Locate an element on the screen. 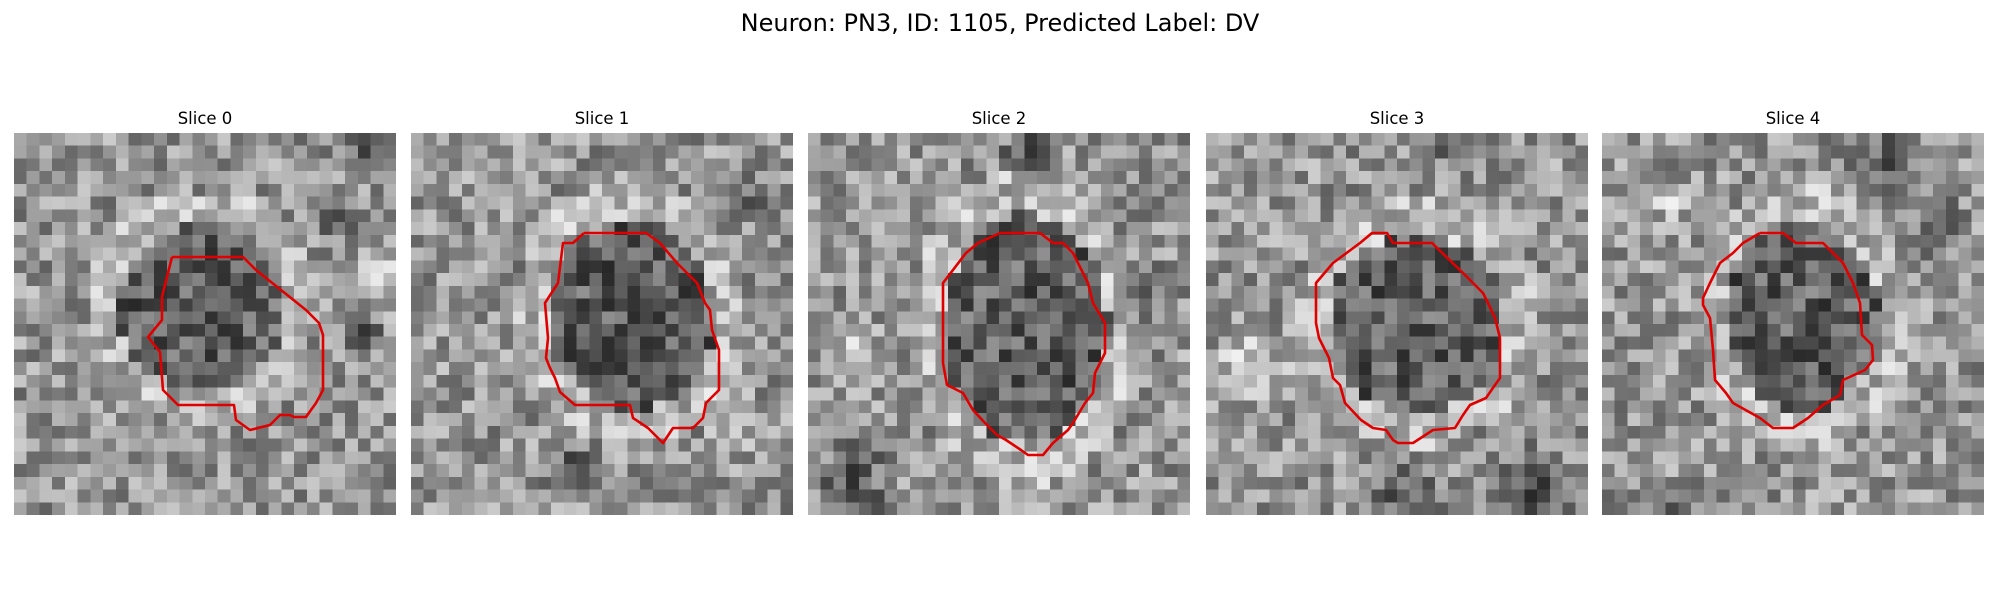 The height and width of the screenshot is (600, 2000). slice-title-3: Slice 3 is located at coordinates (1397, 118).